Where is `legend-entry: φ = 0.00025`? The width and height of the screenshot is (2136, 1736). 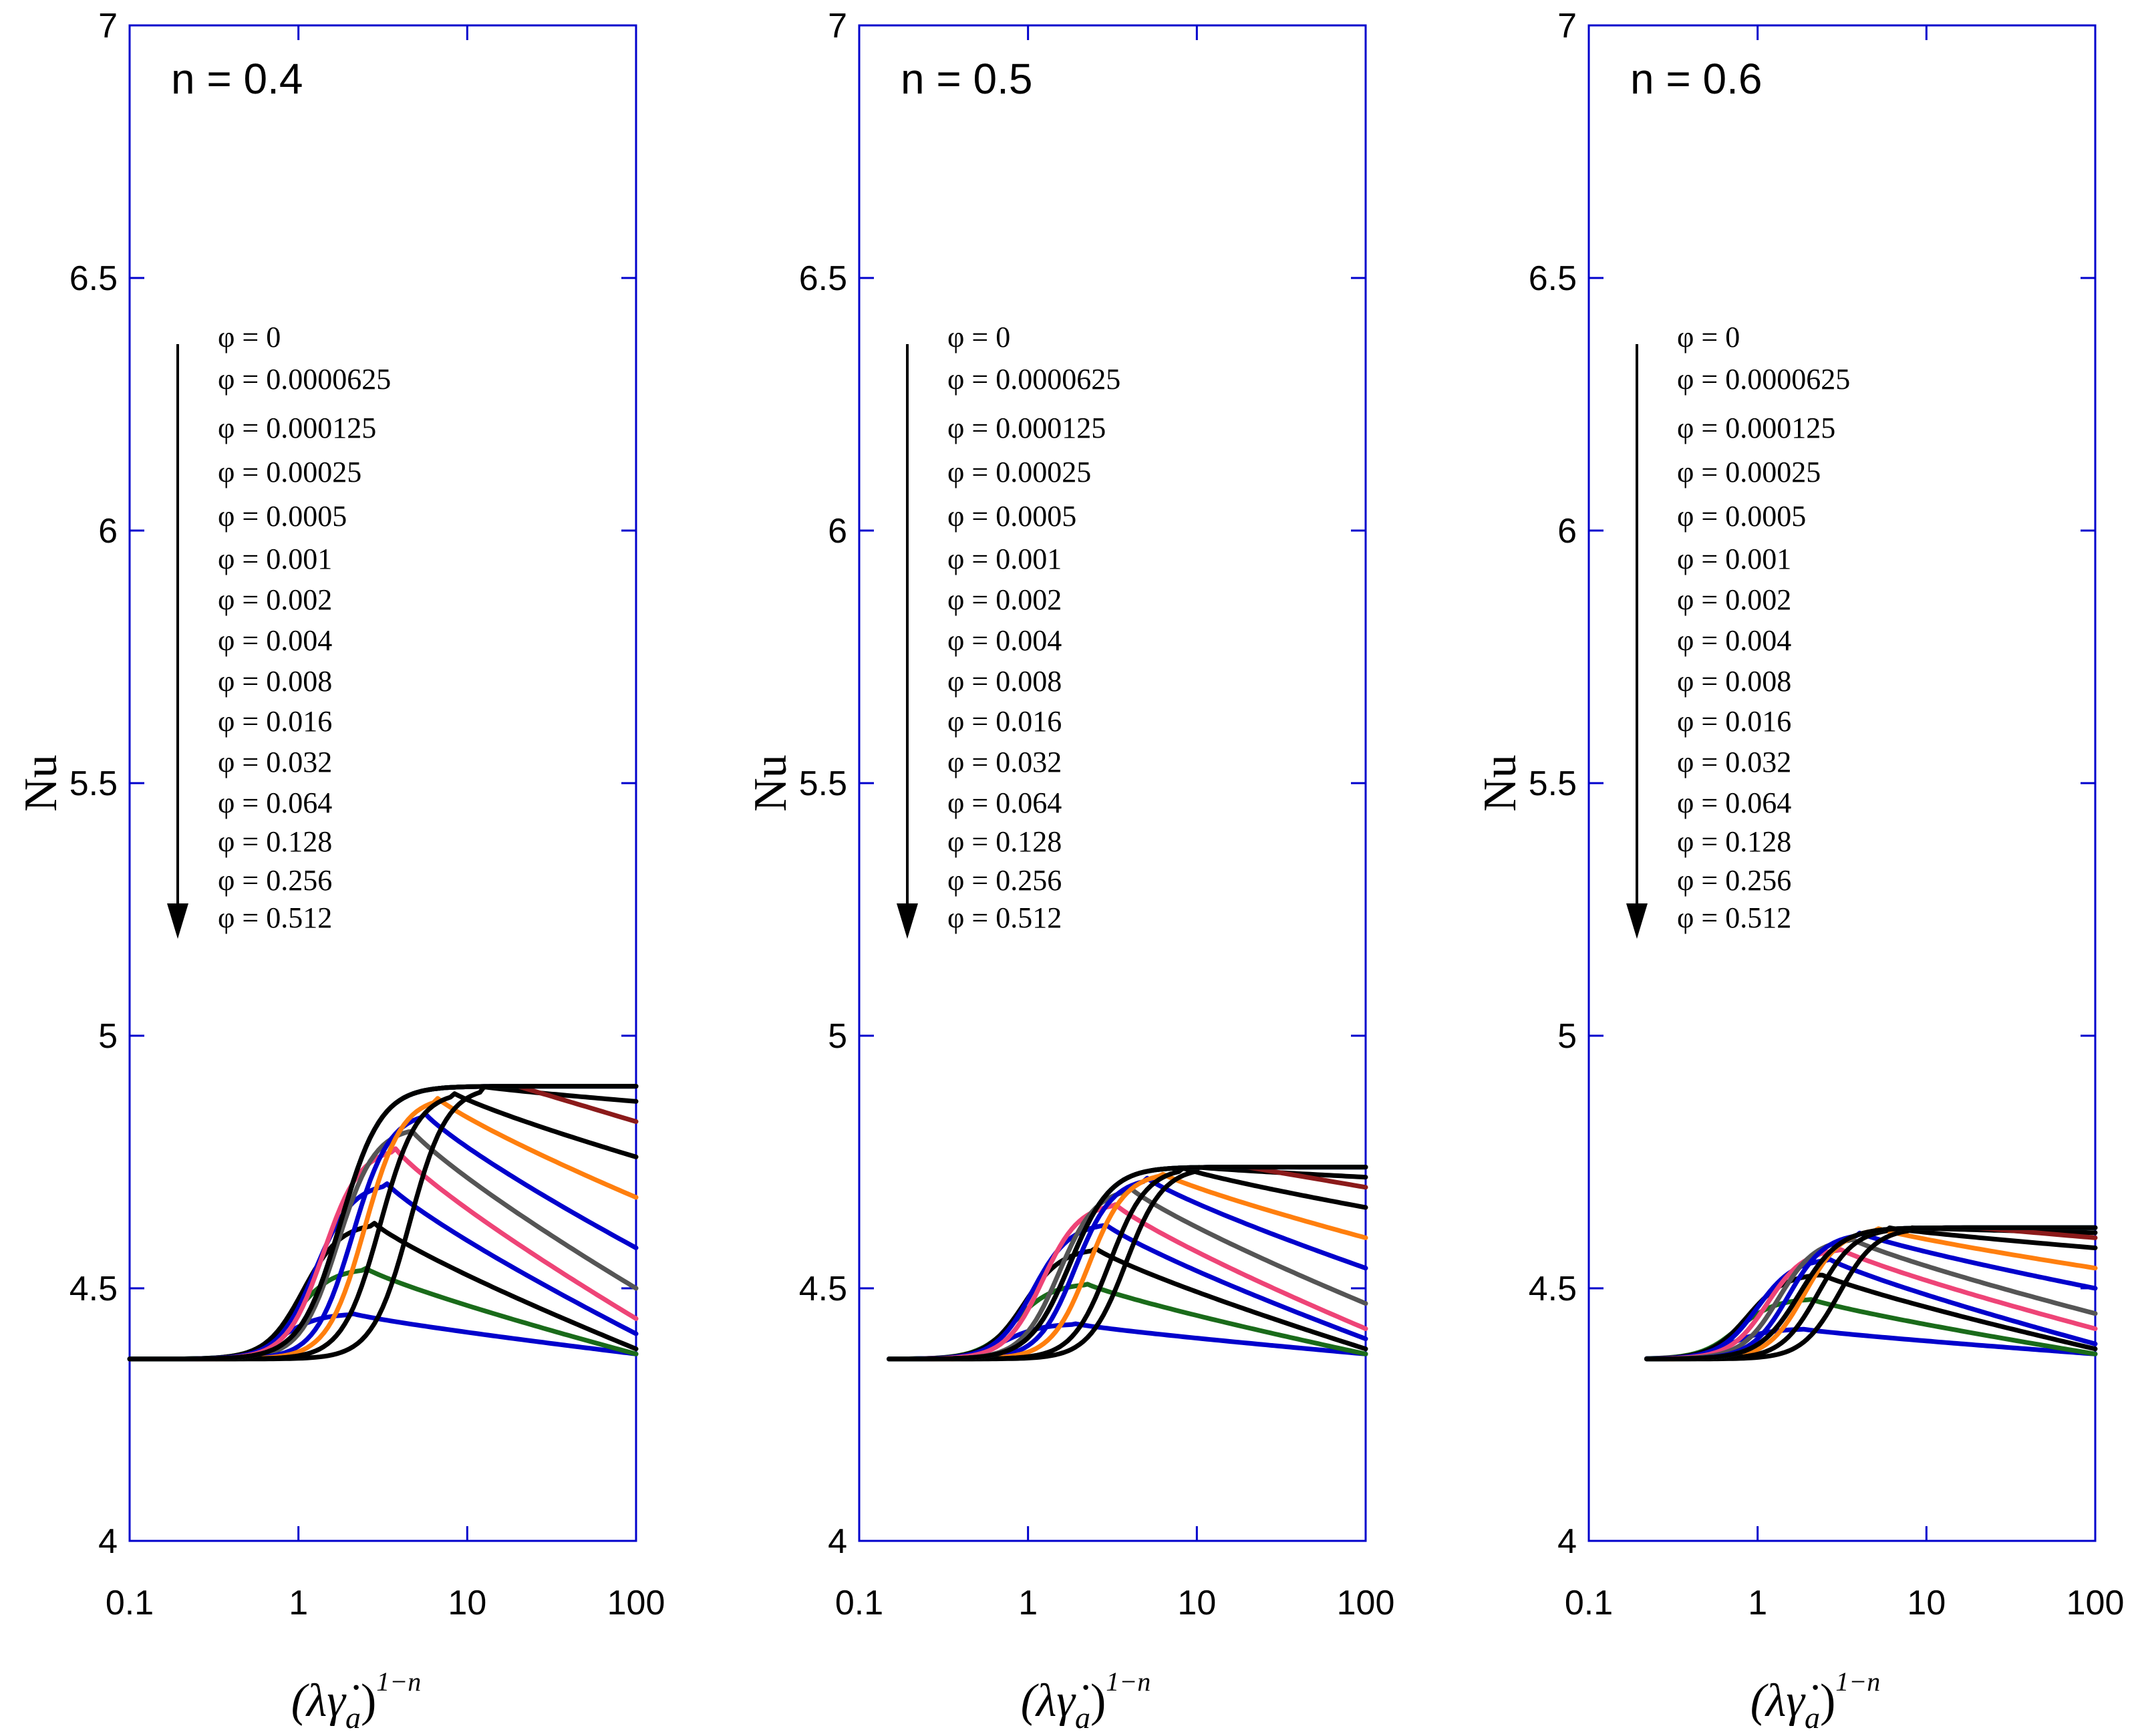
legend-entry: φ = 0.00025 is located at coordinates (289, 472).